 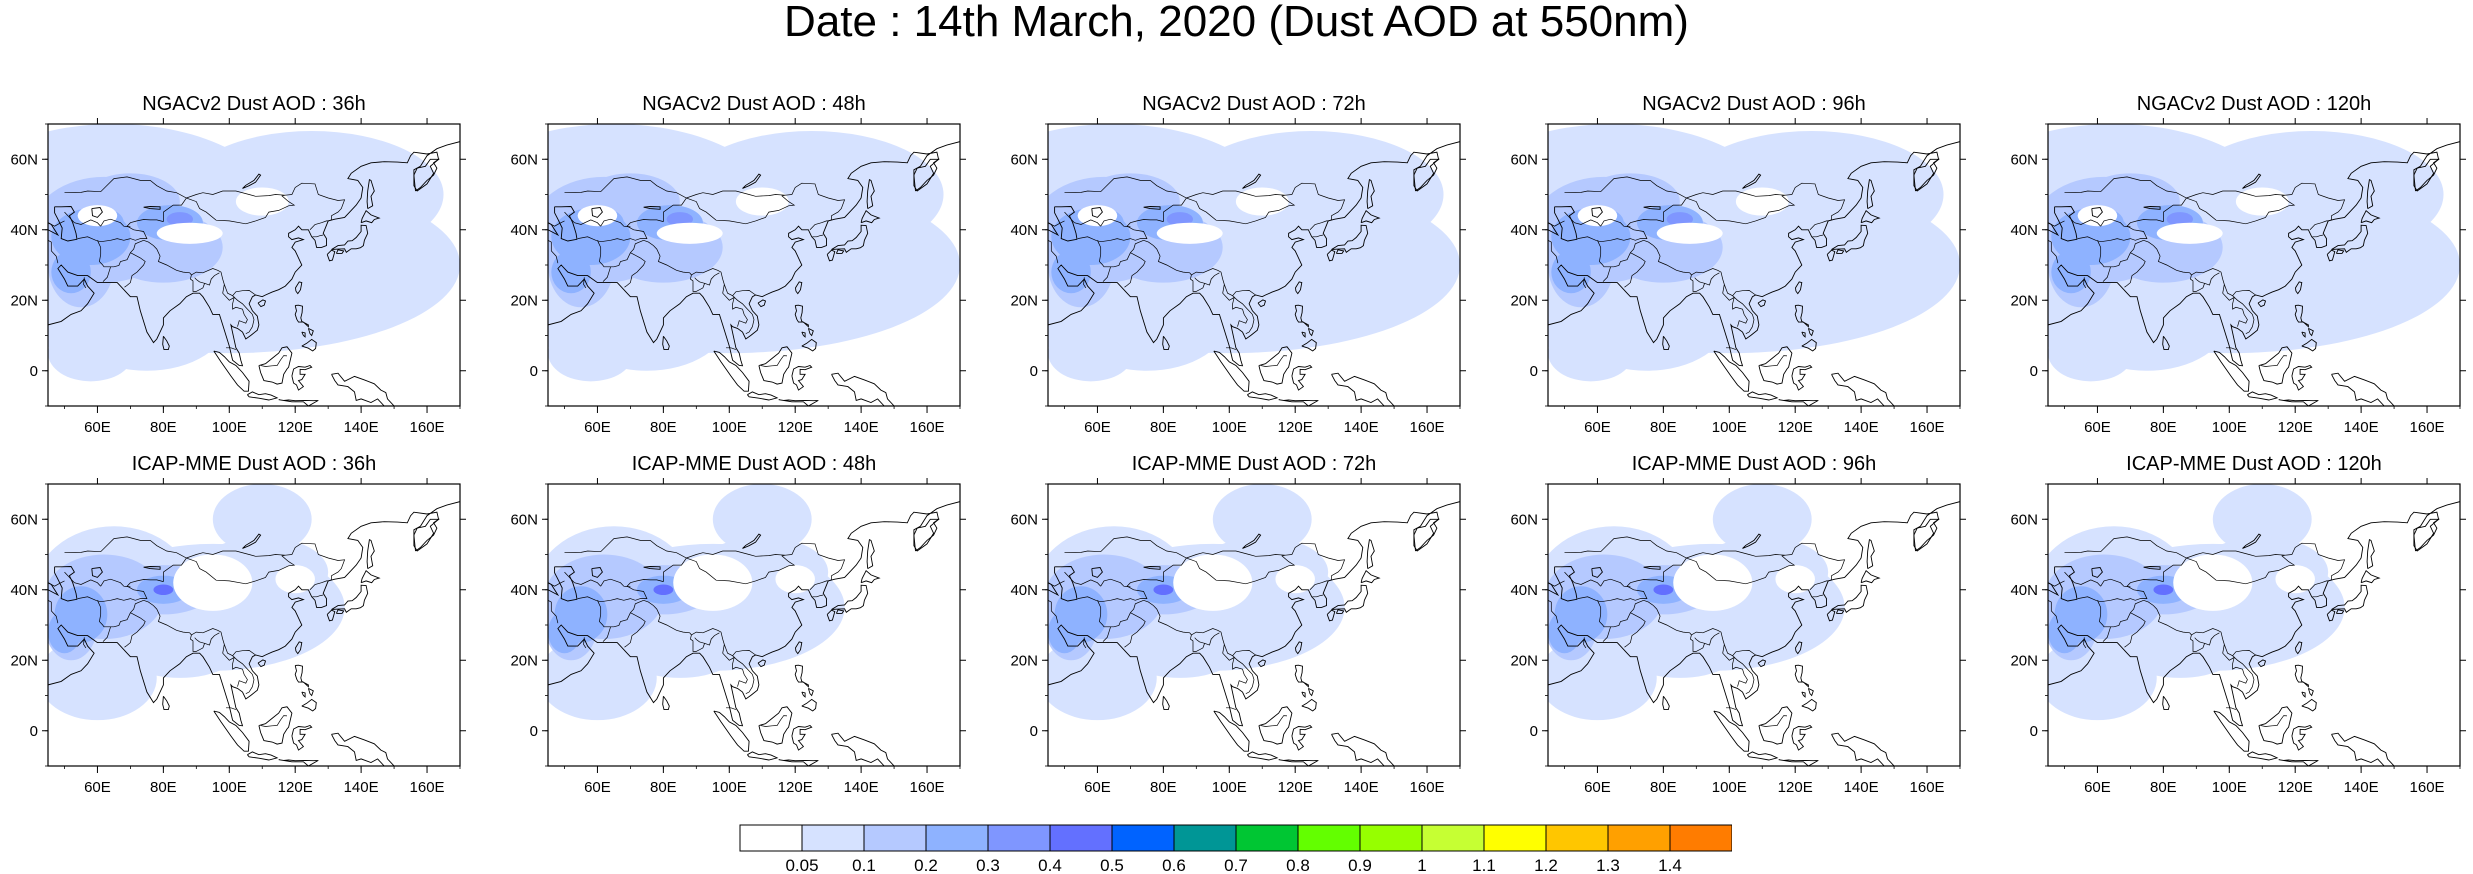 I want to click on colorbar-label: 1.3, so click(x=1608, y=865).